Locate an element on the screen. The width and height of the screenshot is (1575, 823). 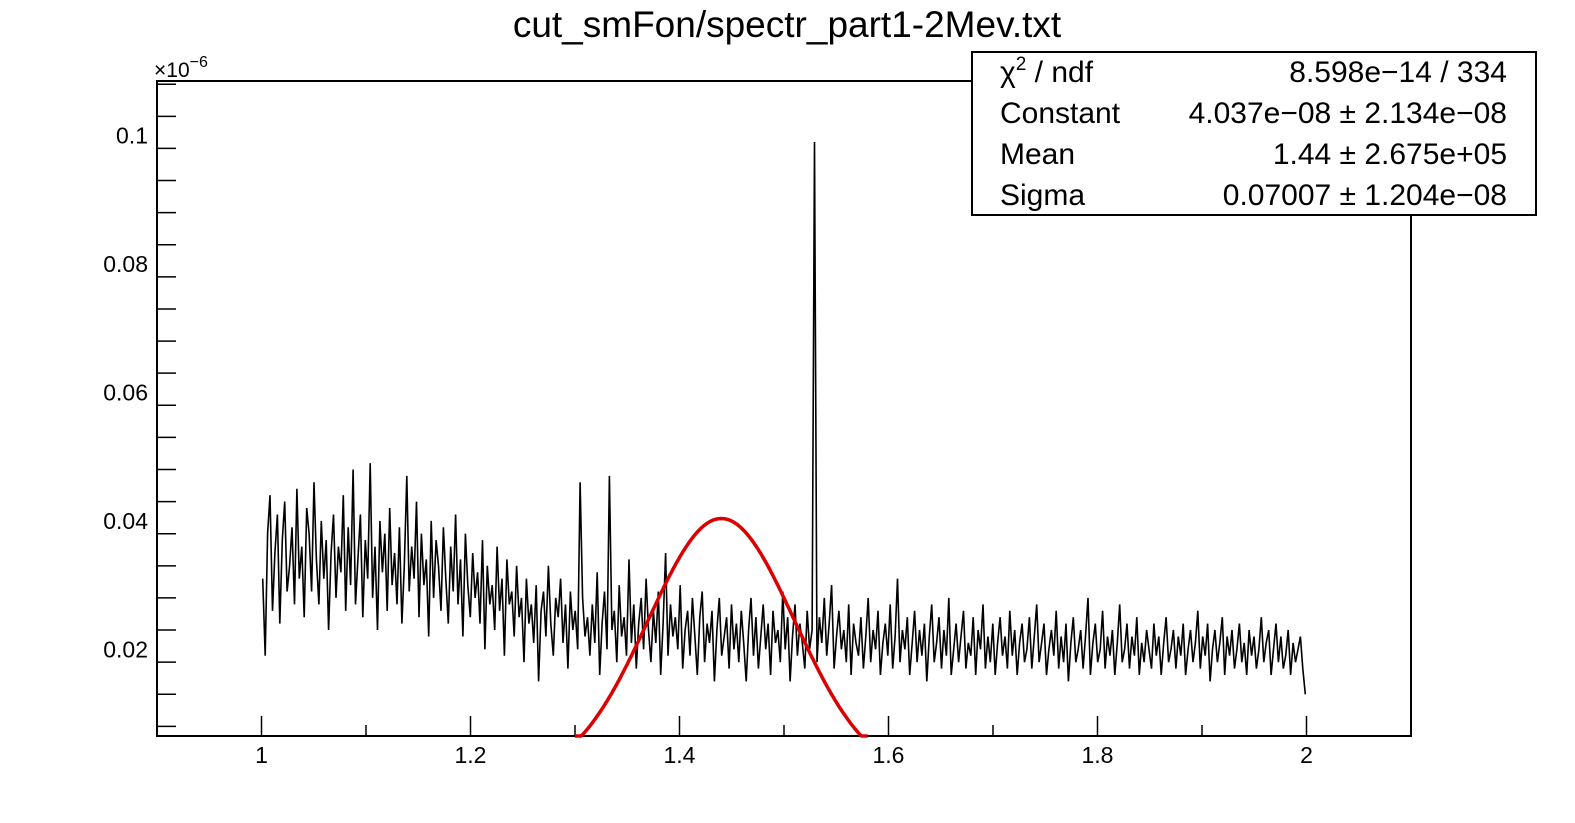
y-exponent-base: ×10⁻⁶ is located at coordinates (181, 68).